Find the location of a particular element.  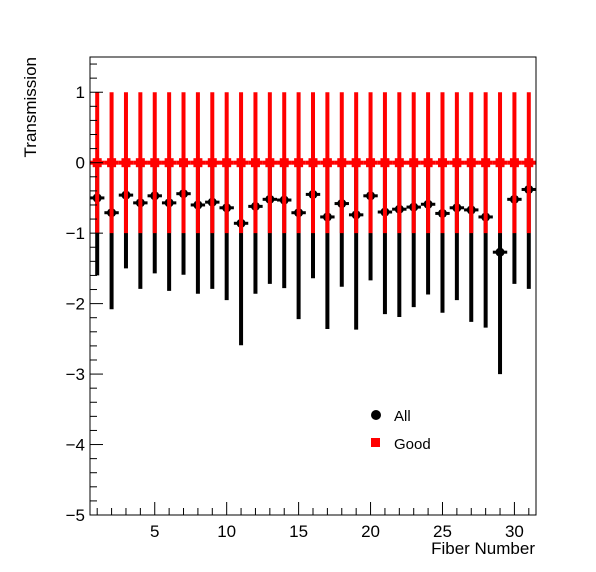

legend-marker-all is located at coordinates (376, 415).